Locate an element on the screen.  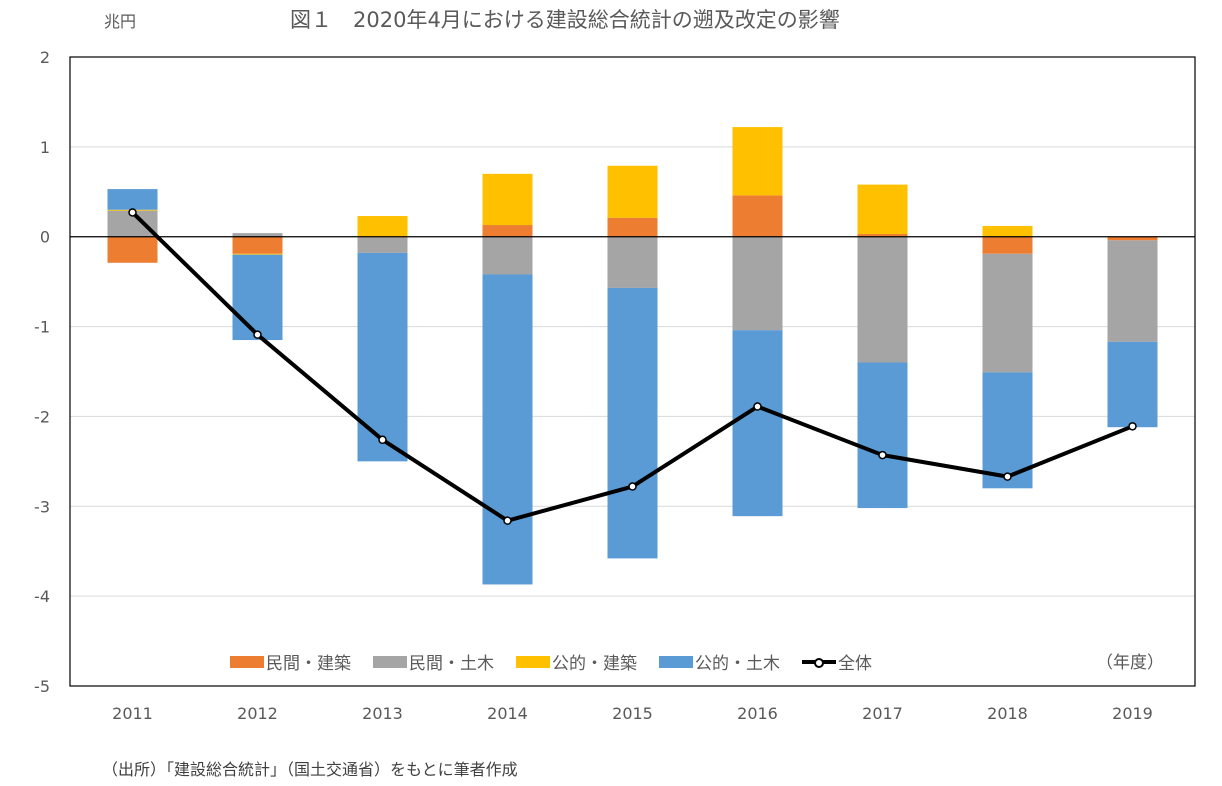
y-axis-ticks: 2 1 0 -1 -2 -3 -4 -5 is located at coordinates (42, 372).